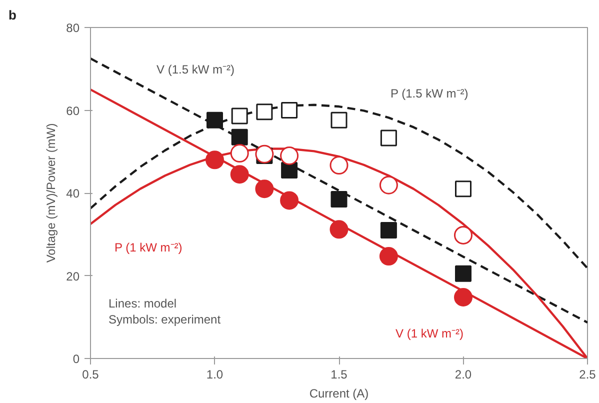 The image size is (599, 403). Describe the element at coordinates (76, 359) in the screenshot. I see `y-tick-label: 0` at that location.